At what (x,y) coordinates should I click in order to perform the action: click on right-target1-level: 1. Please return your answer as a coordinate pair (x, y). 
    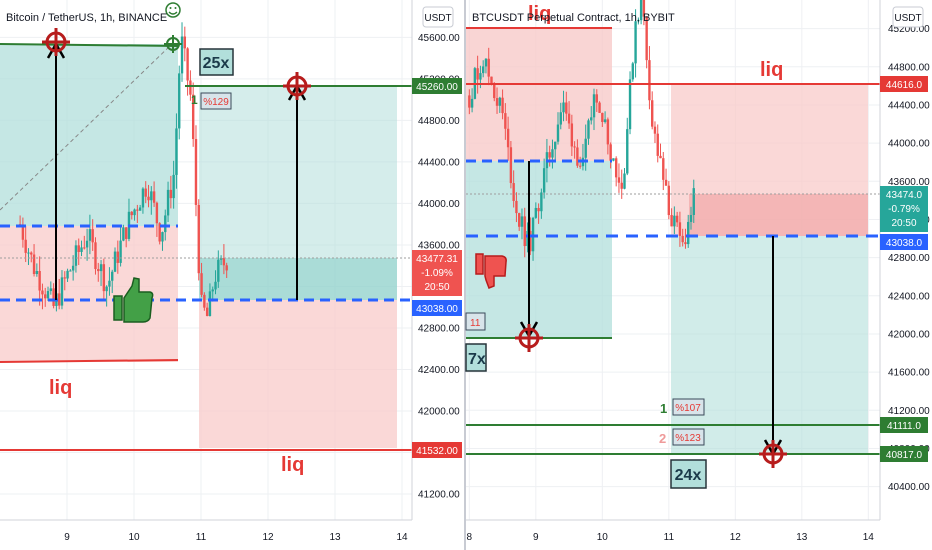
    Looking at the image, I should click on (663, 408).